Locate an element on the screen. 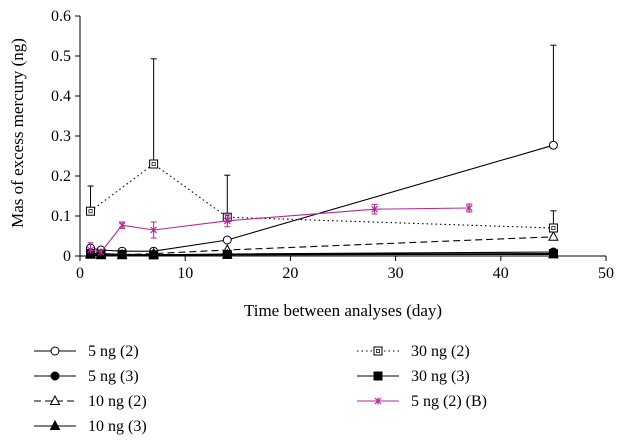  legend-label: 30 ng (3) is located at coordinates (440, 376).